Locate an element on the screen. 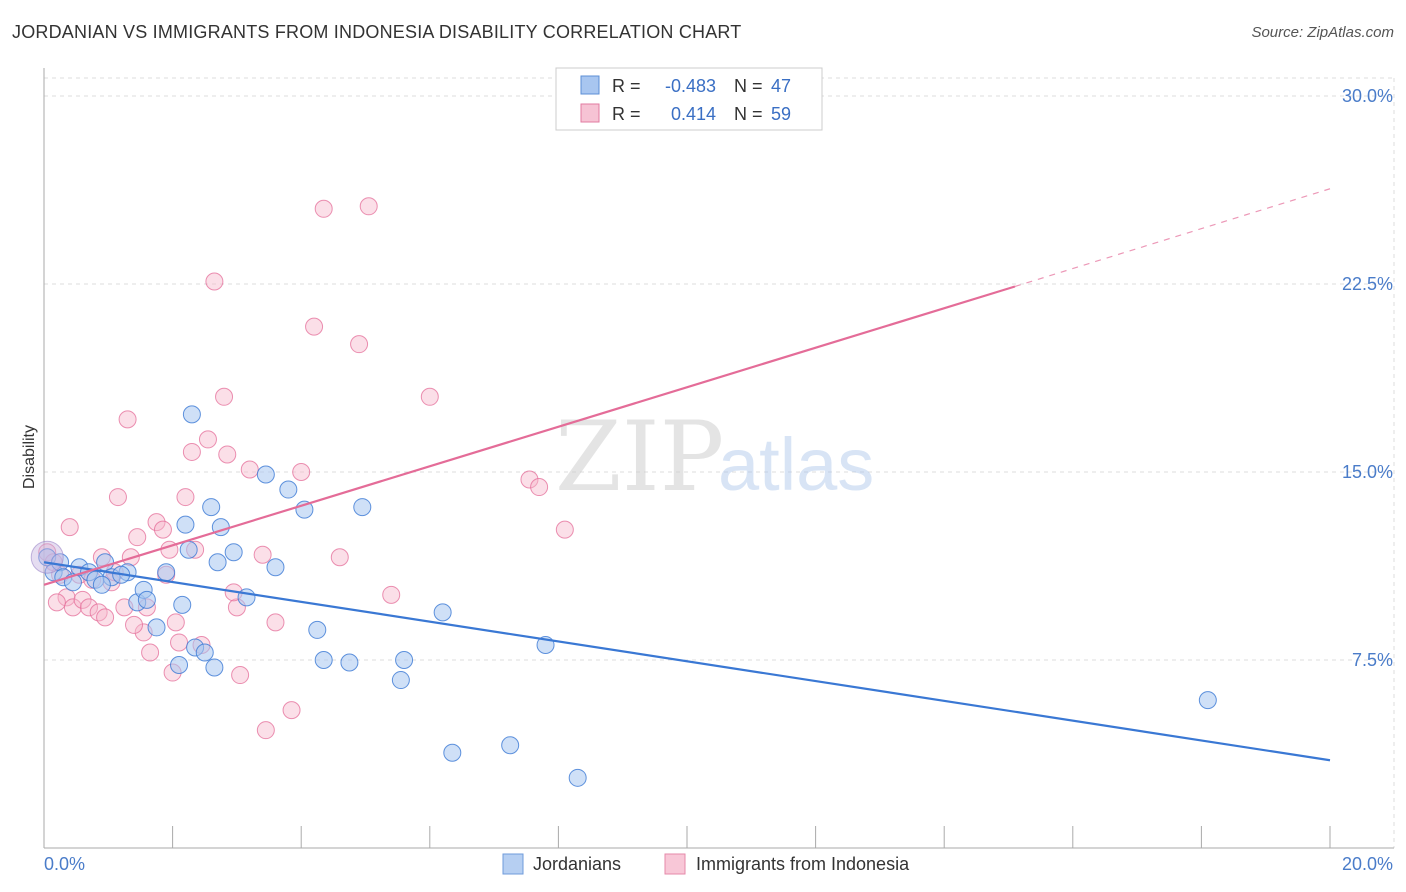  y-tick-label-0: 7.5% is located at coordinates (1372, 660).